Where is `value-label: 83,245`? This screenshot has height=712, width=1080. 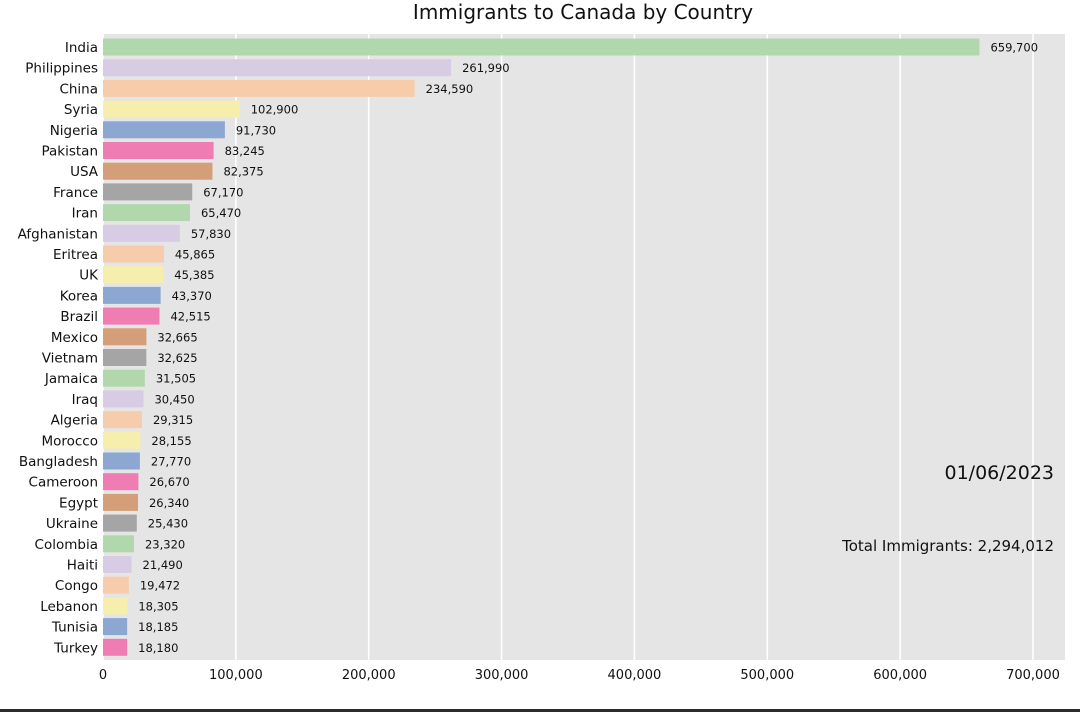
value-label: 83,245 is located at coordinates (245, 151).